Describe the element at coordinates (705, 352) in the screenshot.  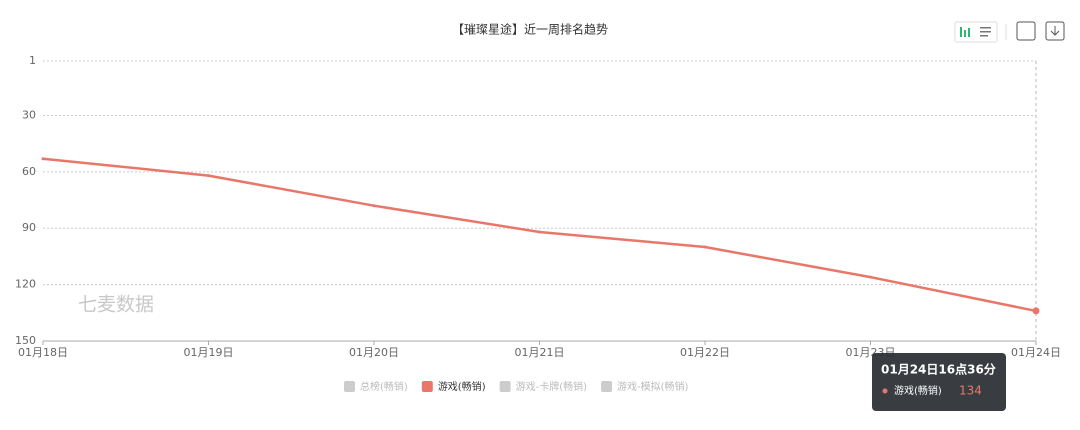
I see `x-tick-label: 01月22日` at that location.